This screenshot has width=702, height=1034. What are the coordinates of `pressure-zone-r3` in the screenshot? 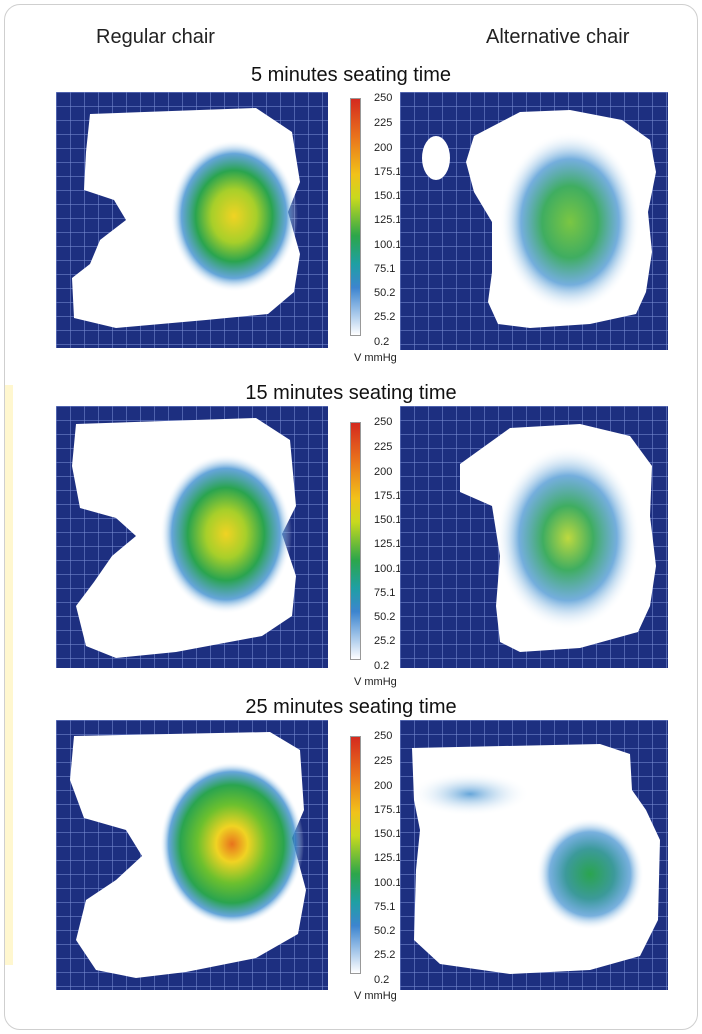 It's located at (232, 844).